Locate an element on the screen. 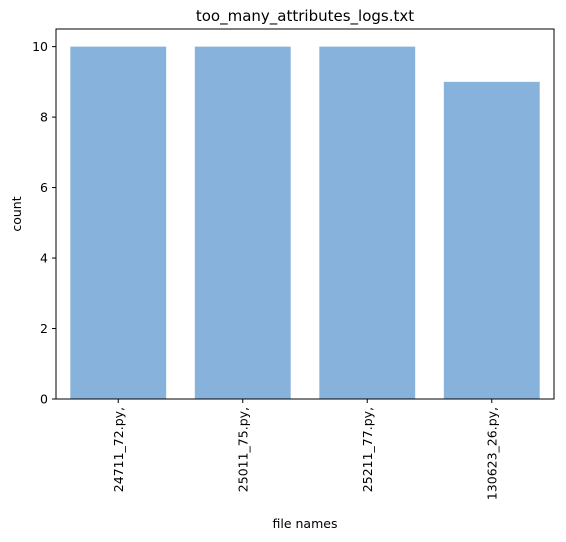 The image size is (566, 542). y-tick-label: 6 is located at coordinates (44, 187).